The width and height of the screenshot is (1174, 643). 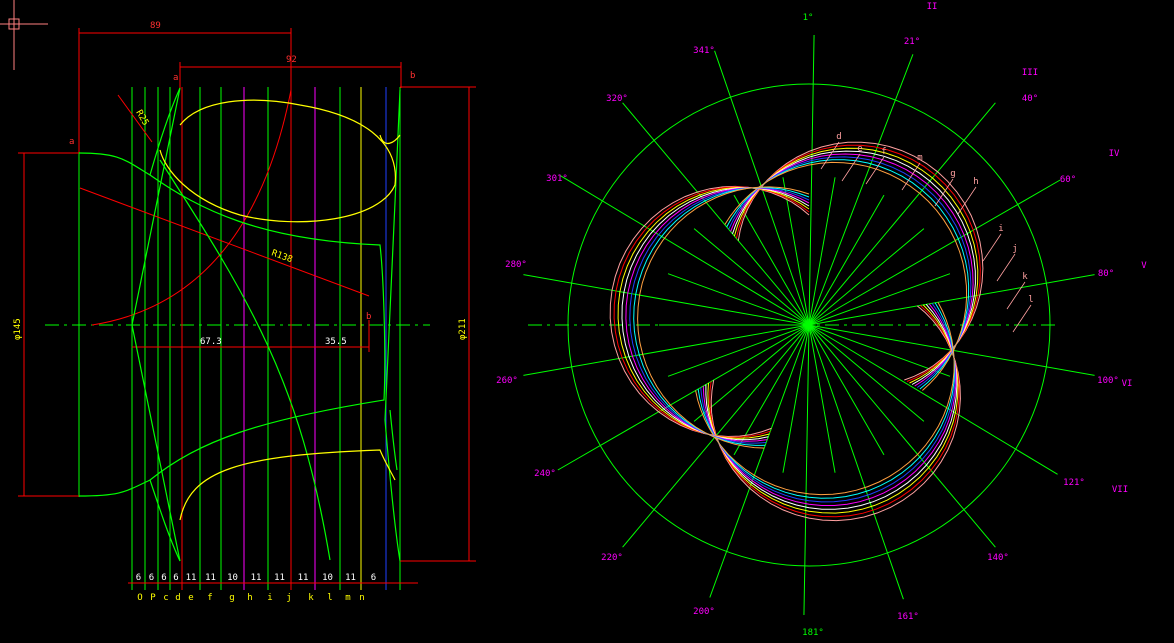 What do you see at coordinates (859, 149) in the screenshot?
I see `curve-letter: e` at bounding box center [859, 149].